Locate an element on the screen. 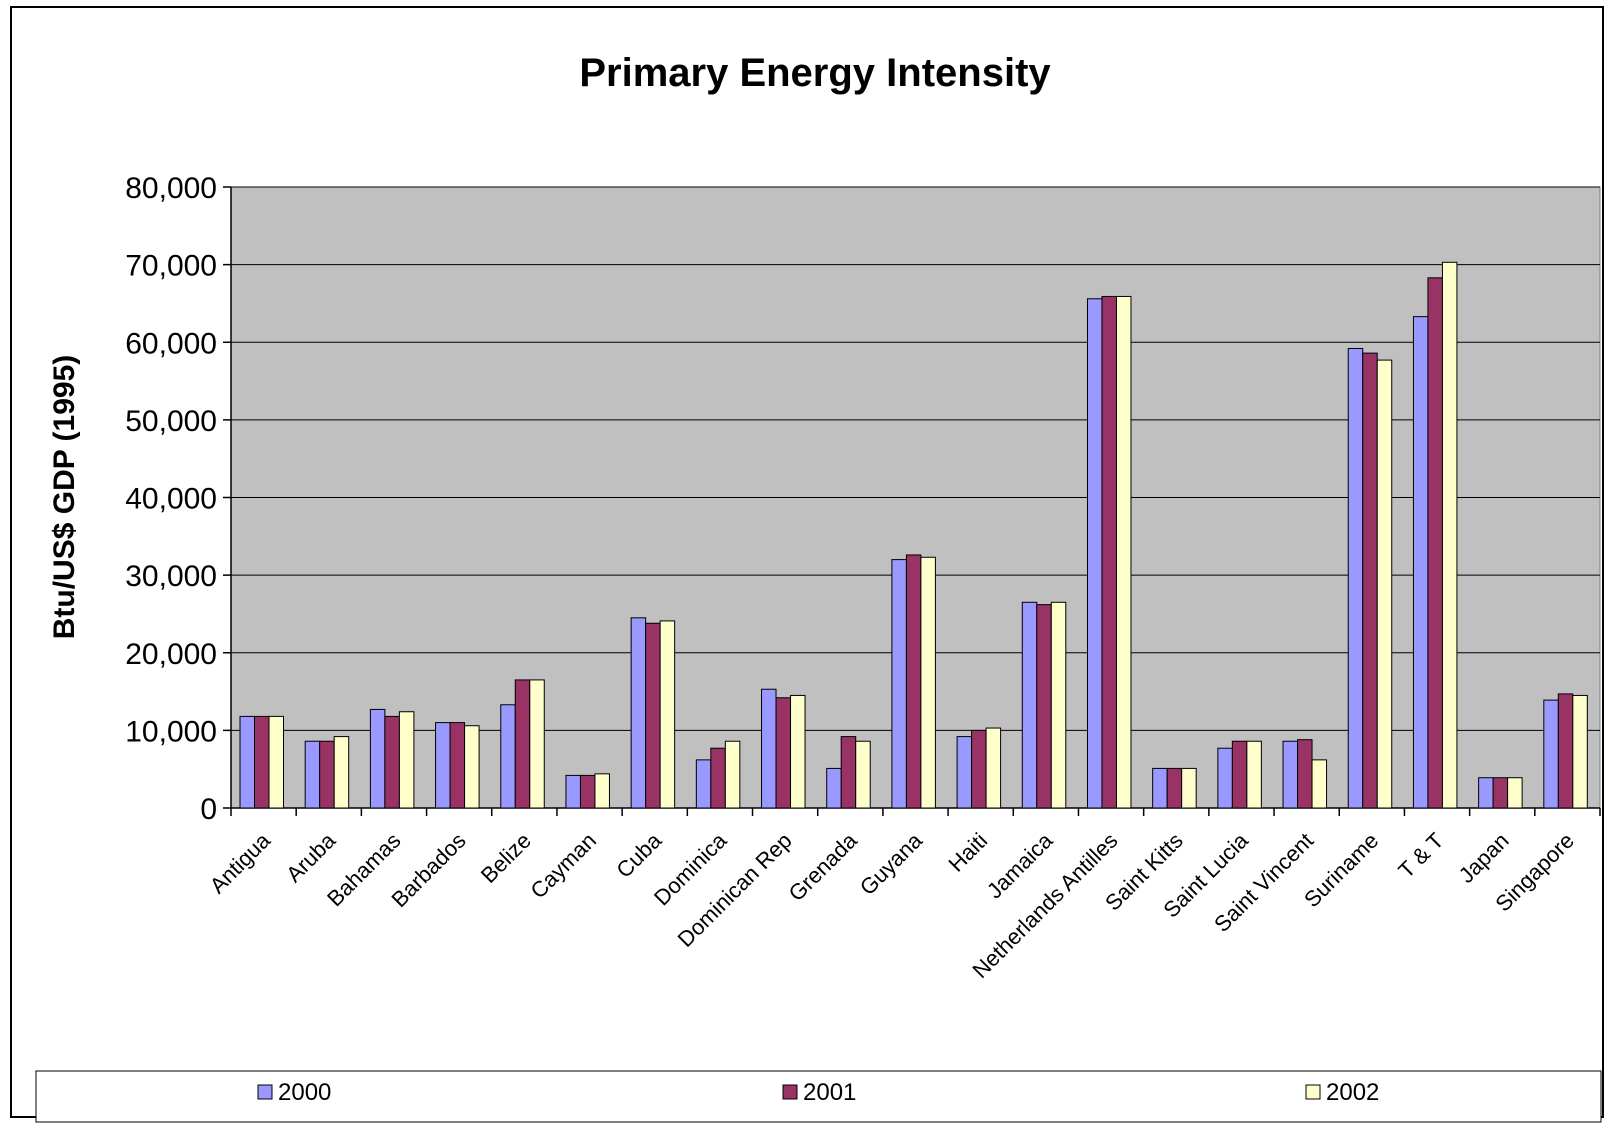 This screenshot has width=1608, height=1123. legend-box is located at coordinates (818, 1096).